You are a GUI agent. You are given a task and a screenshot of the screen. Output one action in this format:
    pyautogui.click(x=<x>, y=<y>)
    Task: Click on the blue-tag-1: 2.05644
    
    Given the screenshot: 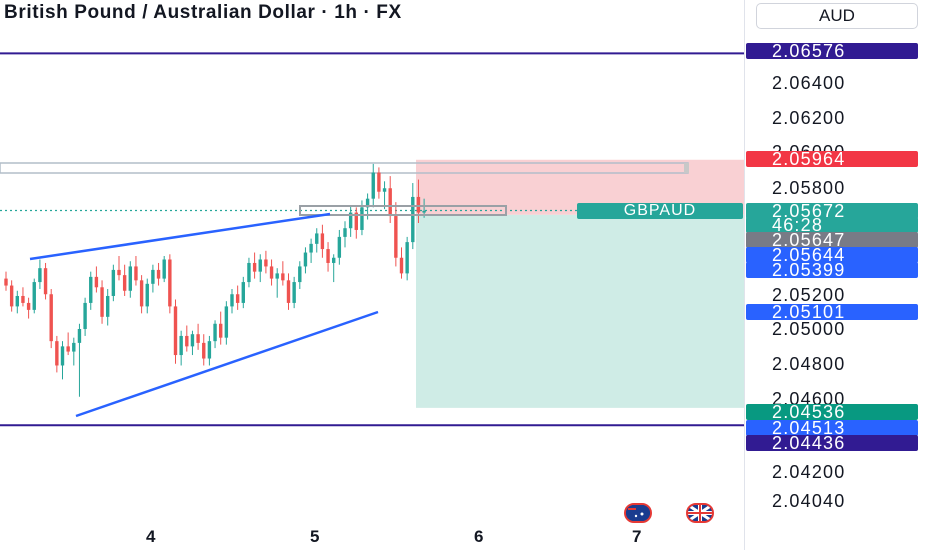 What is the action you would take?
    pyautogui.click(x=832, y=255)
    